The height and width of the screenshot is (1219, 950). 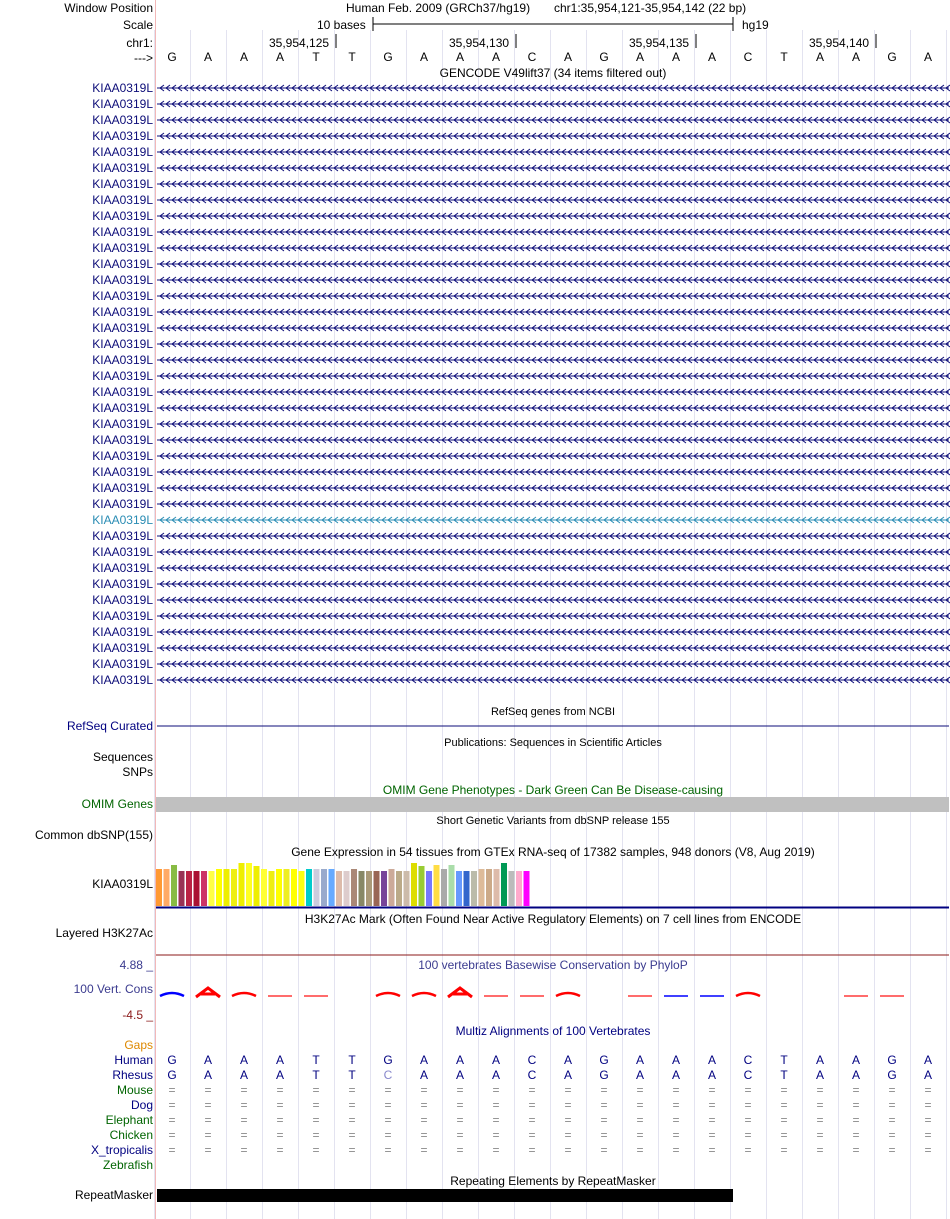 What do you see at coordinates (131, 1135) in the screenshot?
I see `species-label: Chicken` at bounding box center [131, 1135].